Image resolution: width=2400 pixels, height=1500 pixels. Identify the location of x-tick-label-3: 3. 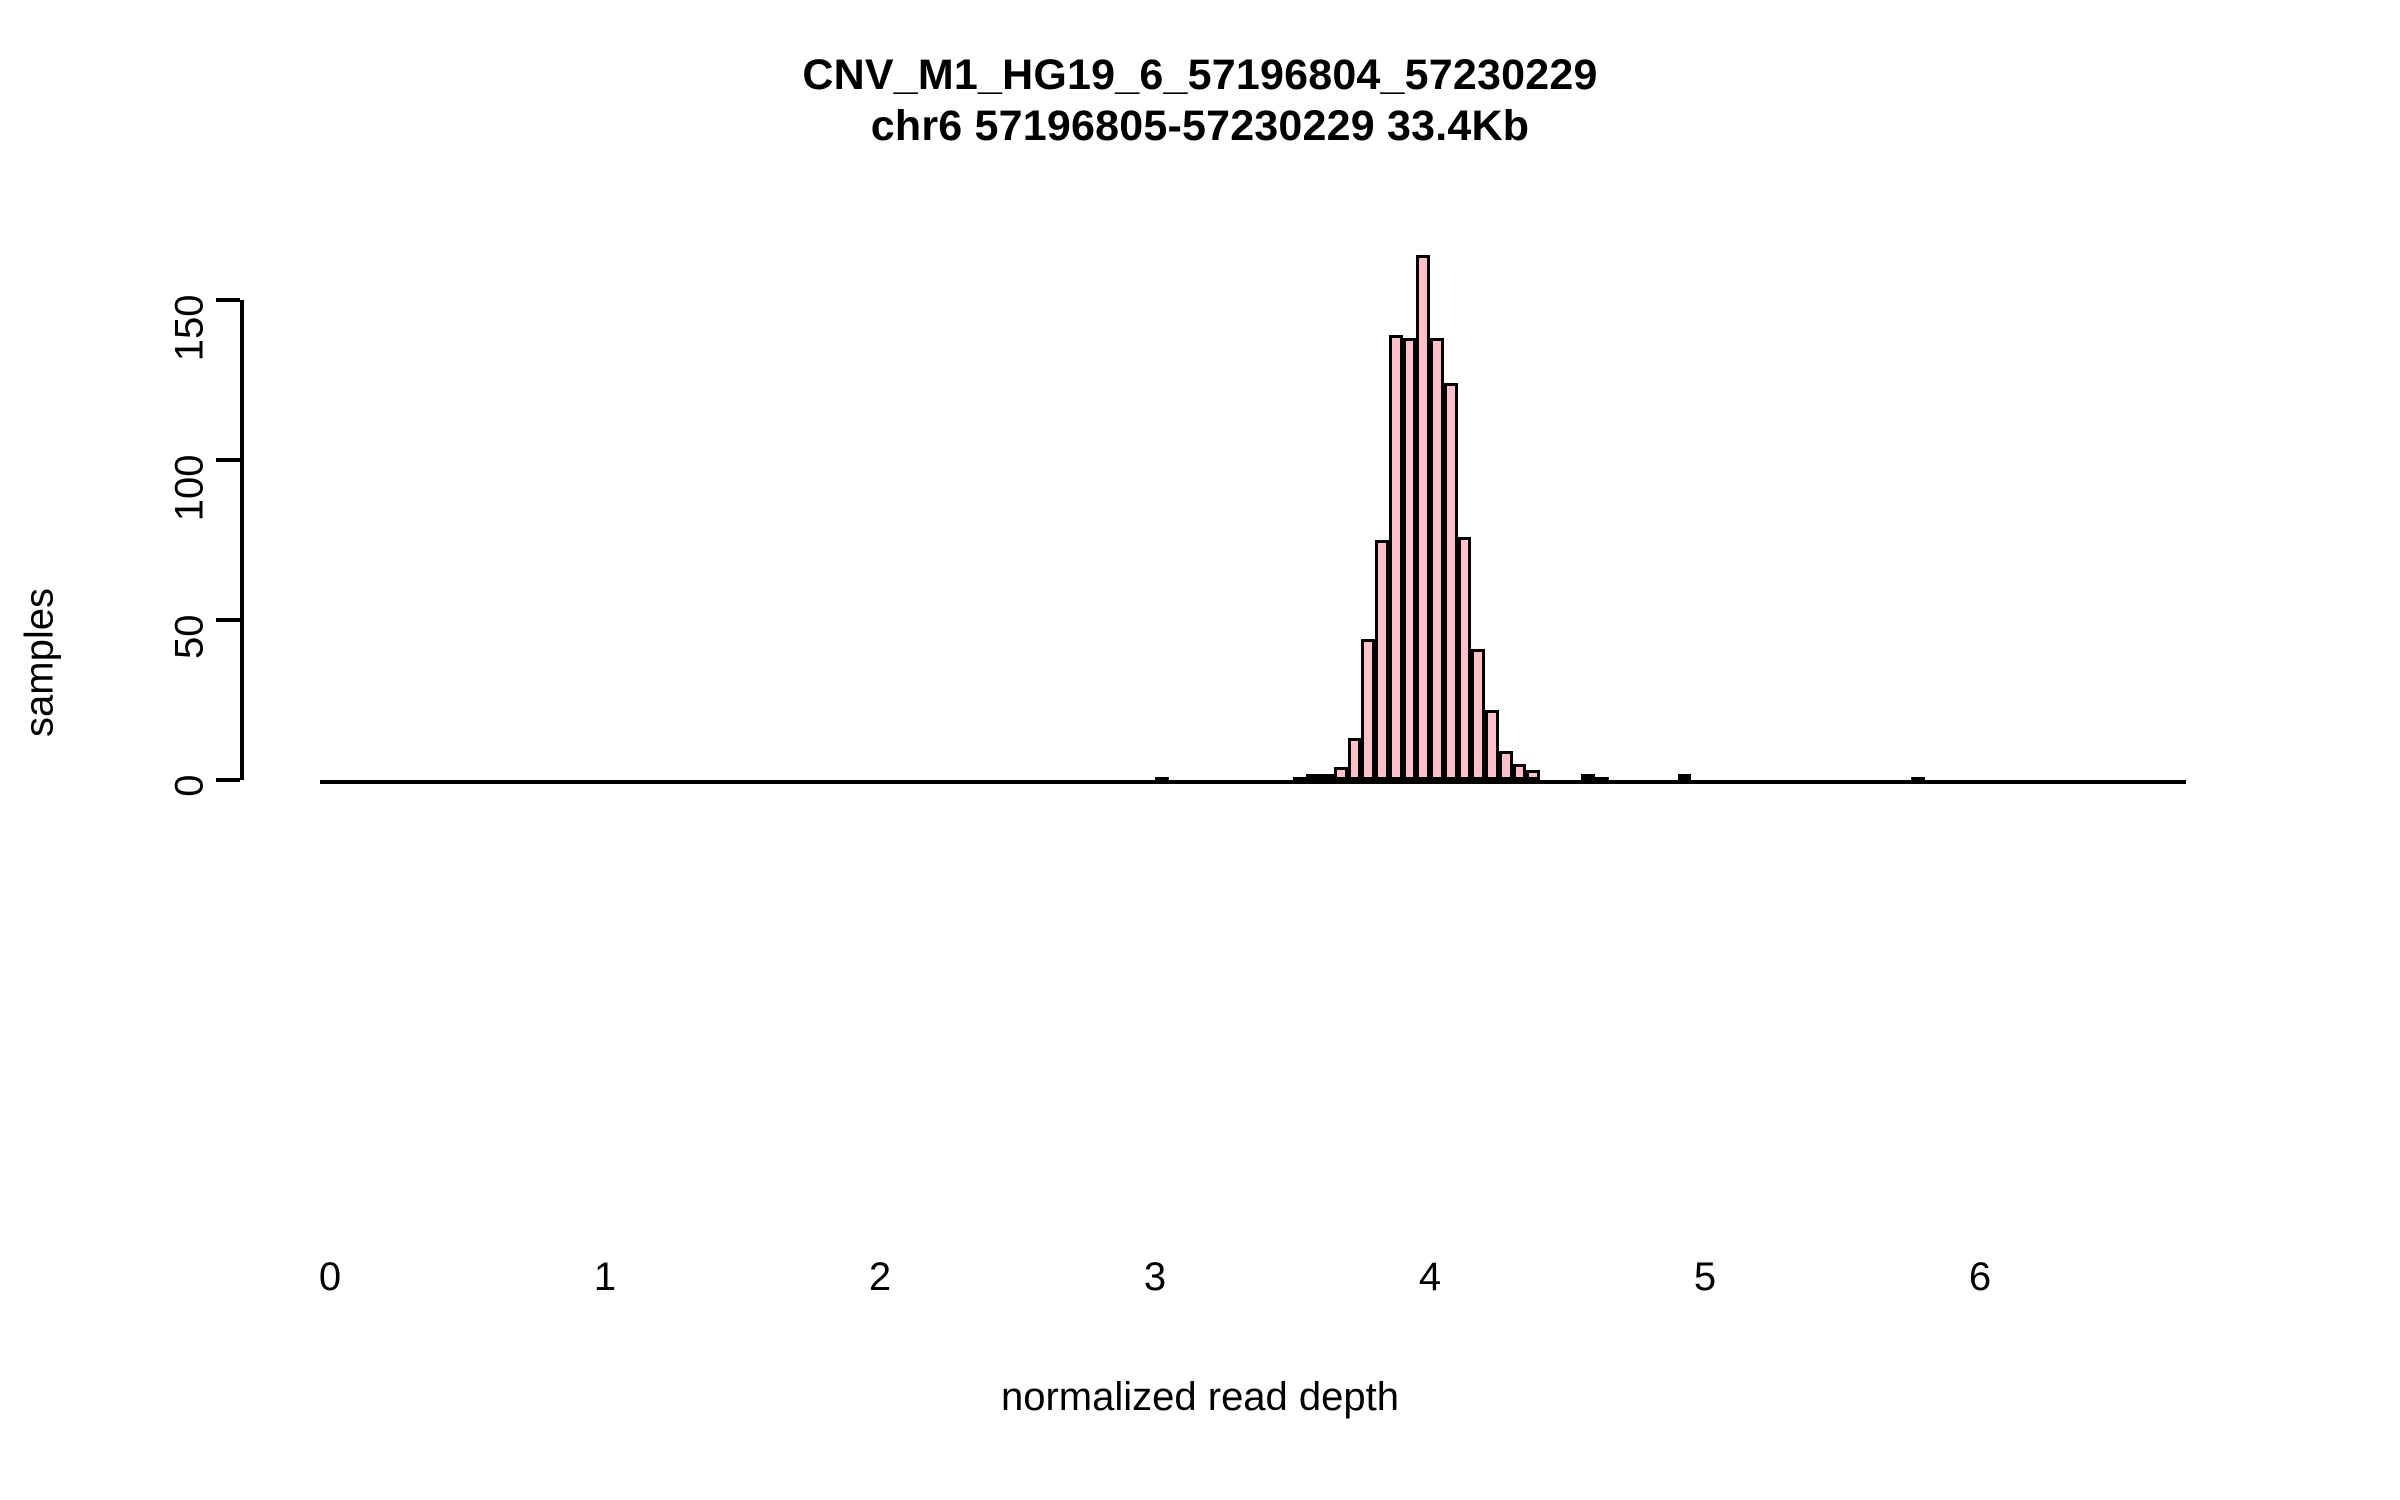
(1155, 1277).